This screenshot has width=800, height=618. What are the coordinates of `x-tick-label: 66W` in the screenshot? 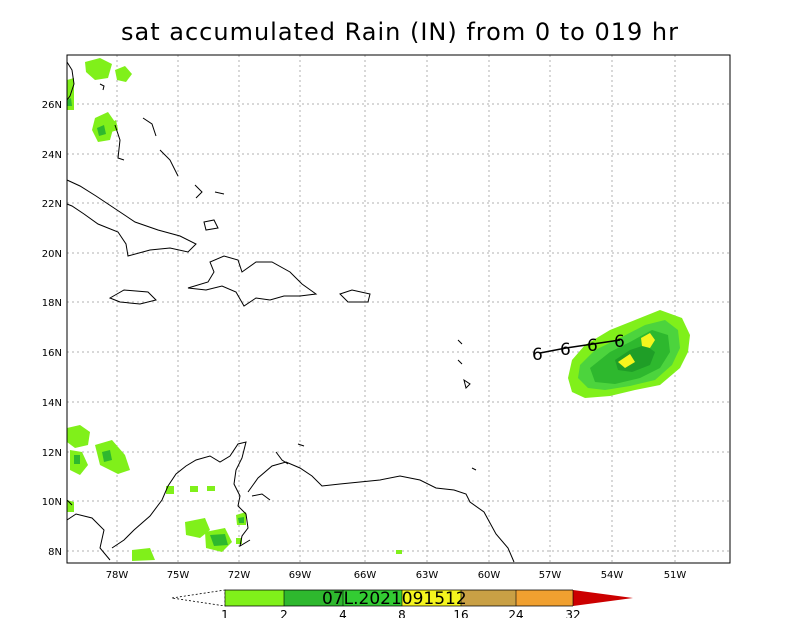 It's located at (365, 575).